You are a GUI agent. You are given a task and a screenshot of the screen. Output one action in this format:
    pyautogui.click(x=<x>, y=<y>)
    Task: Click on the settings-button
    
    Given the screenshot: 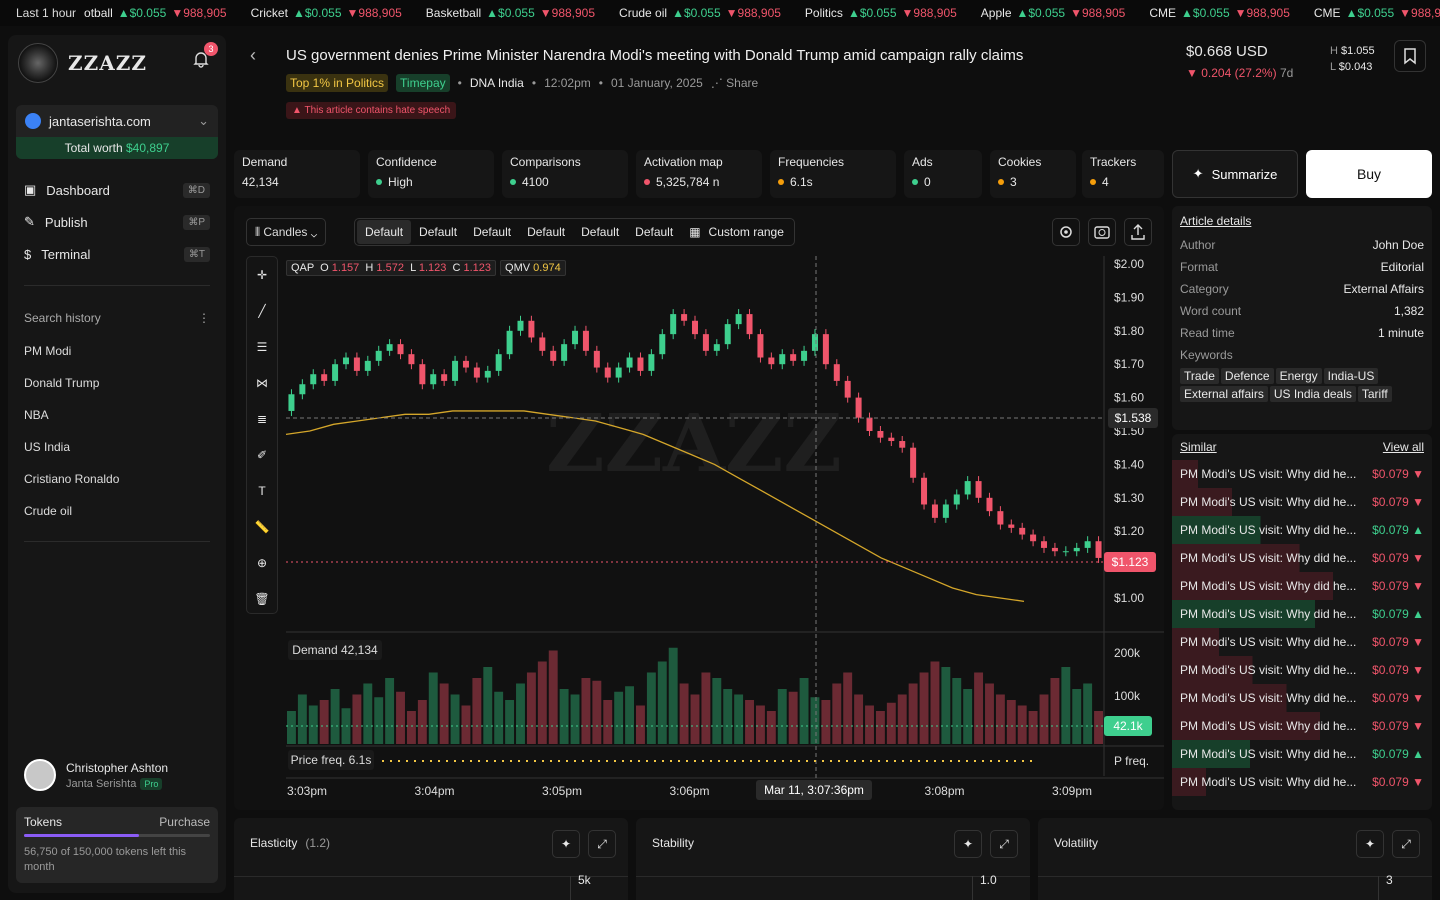 What is the action you would take?
    pyautogui.click(x=1066, y=232)
    